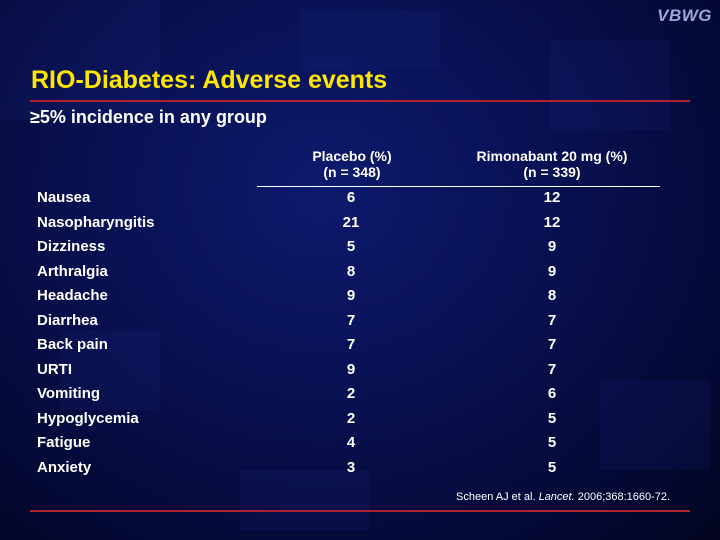 The image size is (720, 540). I want to click on placebo-value: 4, so click(351, 442).